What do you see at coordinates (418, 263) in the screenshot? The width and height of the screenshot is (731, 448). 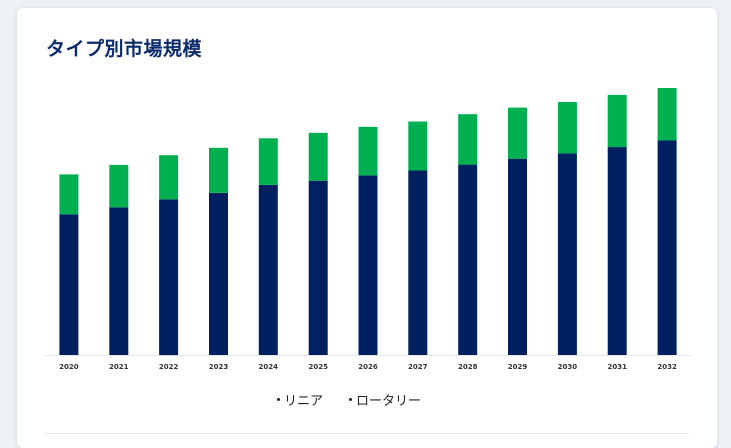 I see `bar-linear-2027` at bounding box center [418, 263].